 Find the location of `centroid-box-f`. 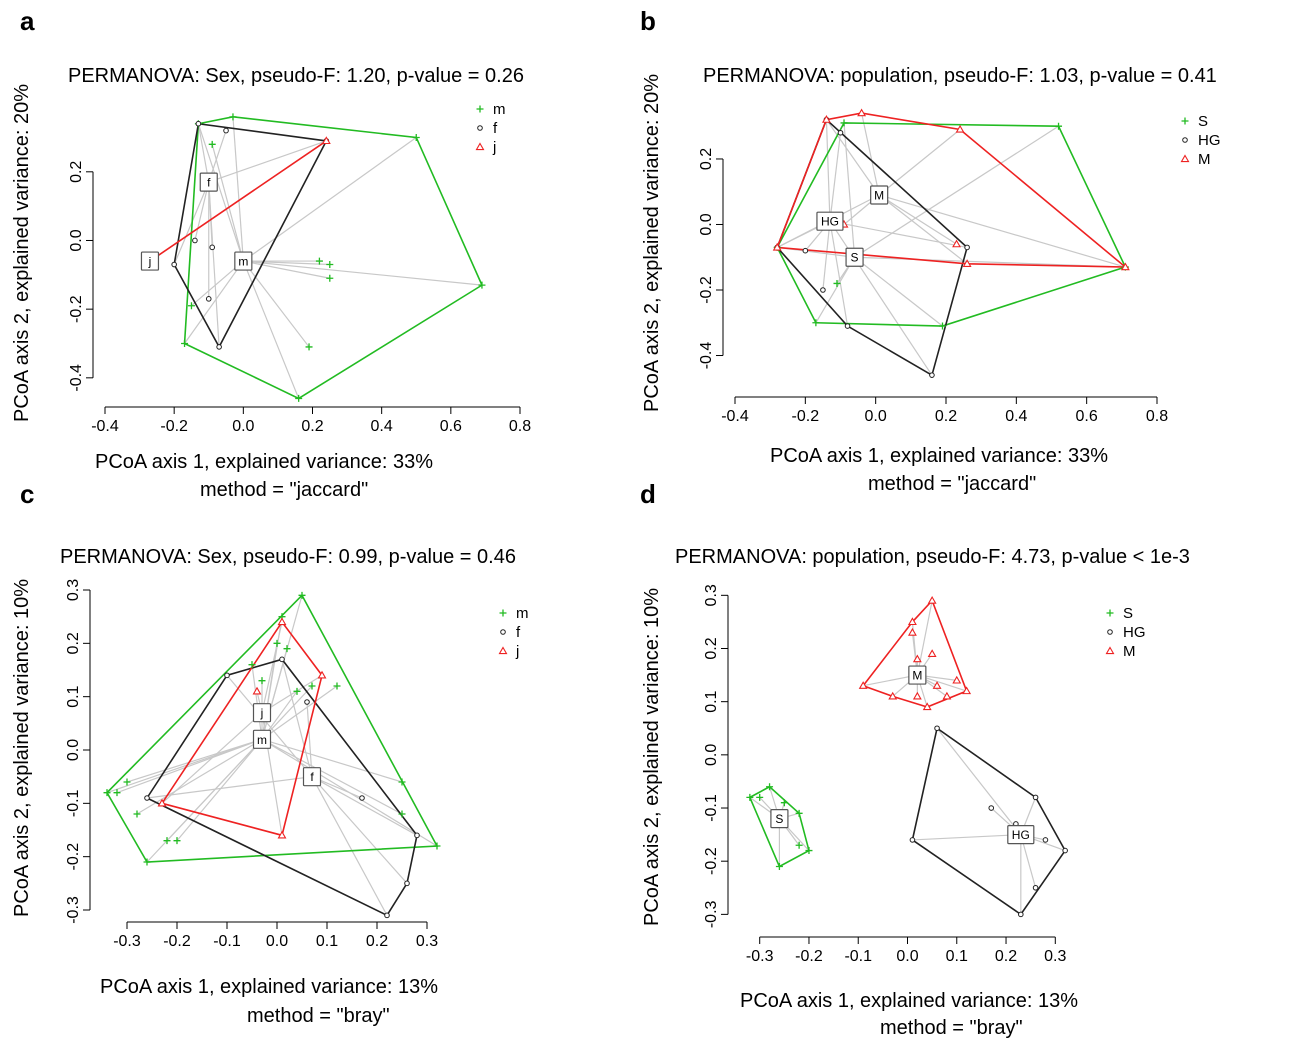

centroid-box-f is located at coordinates (208, 182).